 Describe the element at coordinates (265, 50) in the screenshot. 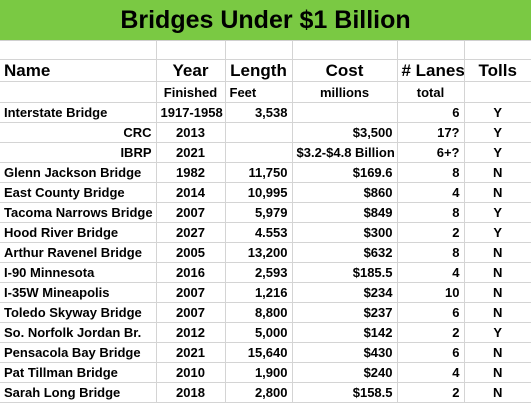

I see `empty-row` at that location.